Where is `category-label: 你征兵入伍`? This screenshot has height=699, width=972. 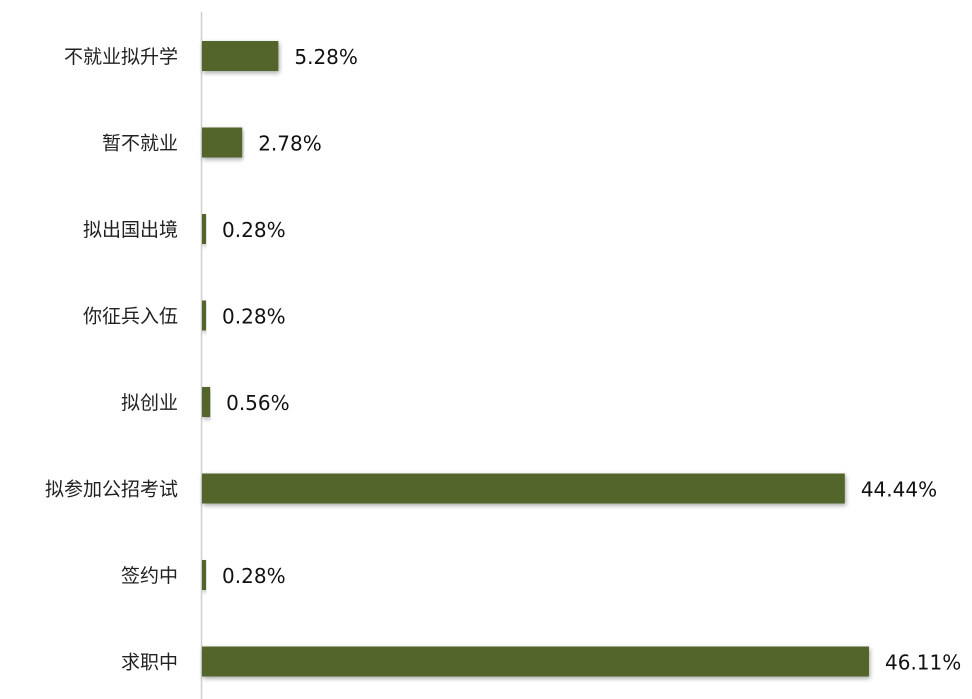
category-label: 你征兵入伍 is located at coordinates (130, 317).